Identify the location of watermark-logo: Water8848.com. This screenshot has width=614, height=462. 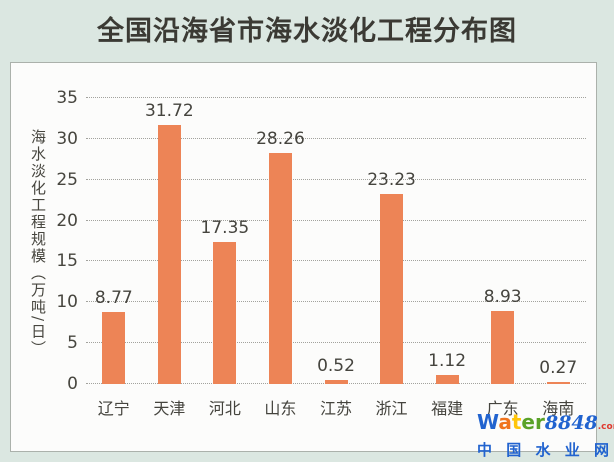
(545, 423).